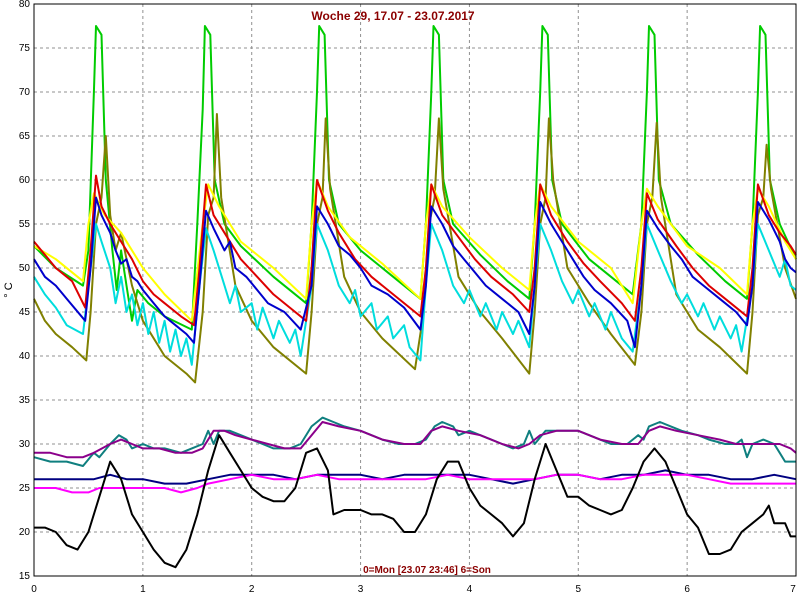  I want to click on y-tick-label-75: 75, so click(25, 48).